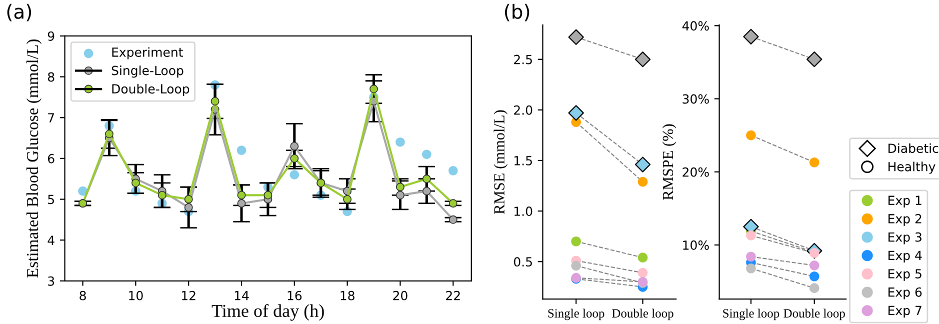 The image size is (939, 324). I want to click on y-axis-title: Estimated Blood Glucose (mmol/L), so click(34, 159).